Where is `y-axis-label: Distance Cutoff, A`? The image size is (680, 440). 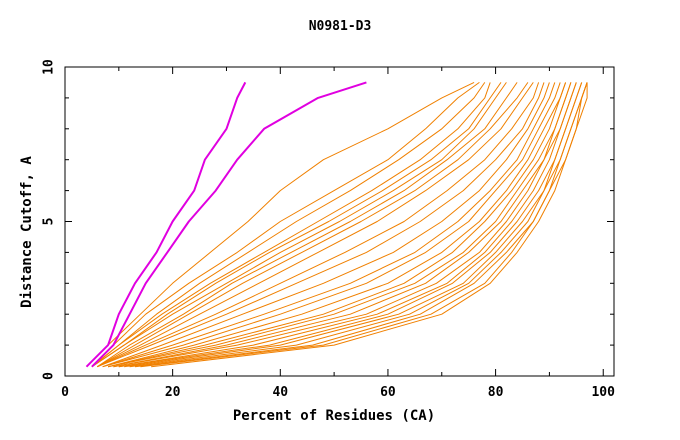
y-axis-label: Distance Cutoff, A is located at coordinates (27, 232).